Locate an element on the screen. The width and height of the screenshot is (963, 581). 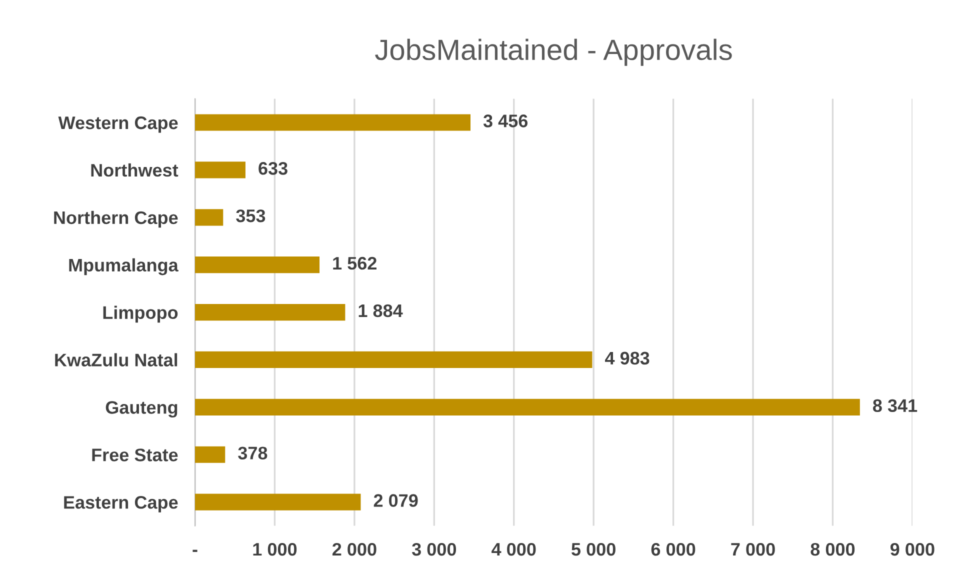
data-label: 1 562 is located at coordinates (354, 263).